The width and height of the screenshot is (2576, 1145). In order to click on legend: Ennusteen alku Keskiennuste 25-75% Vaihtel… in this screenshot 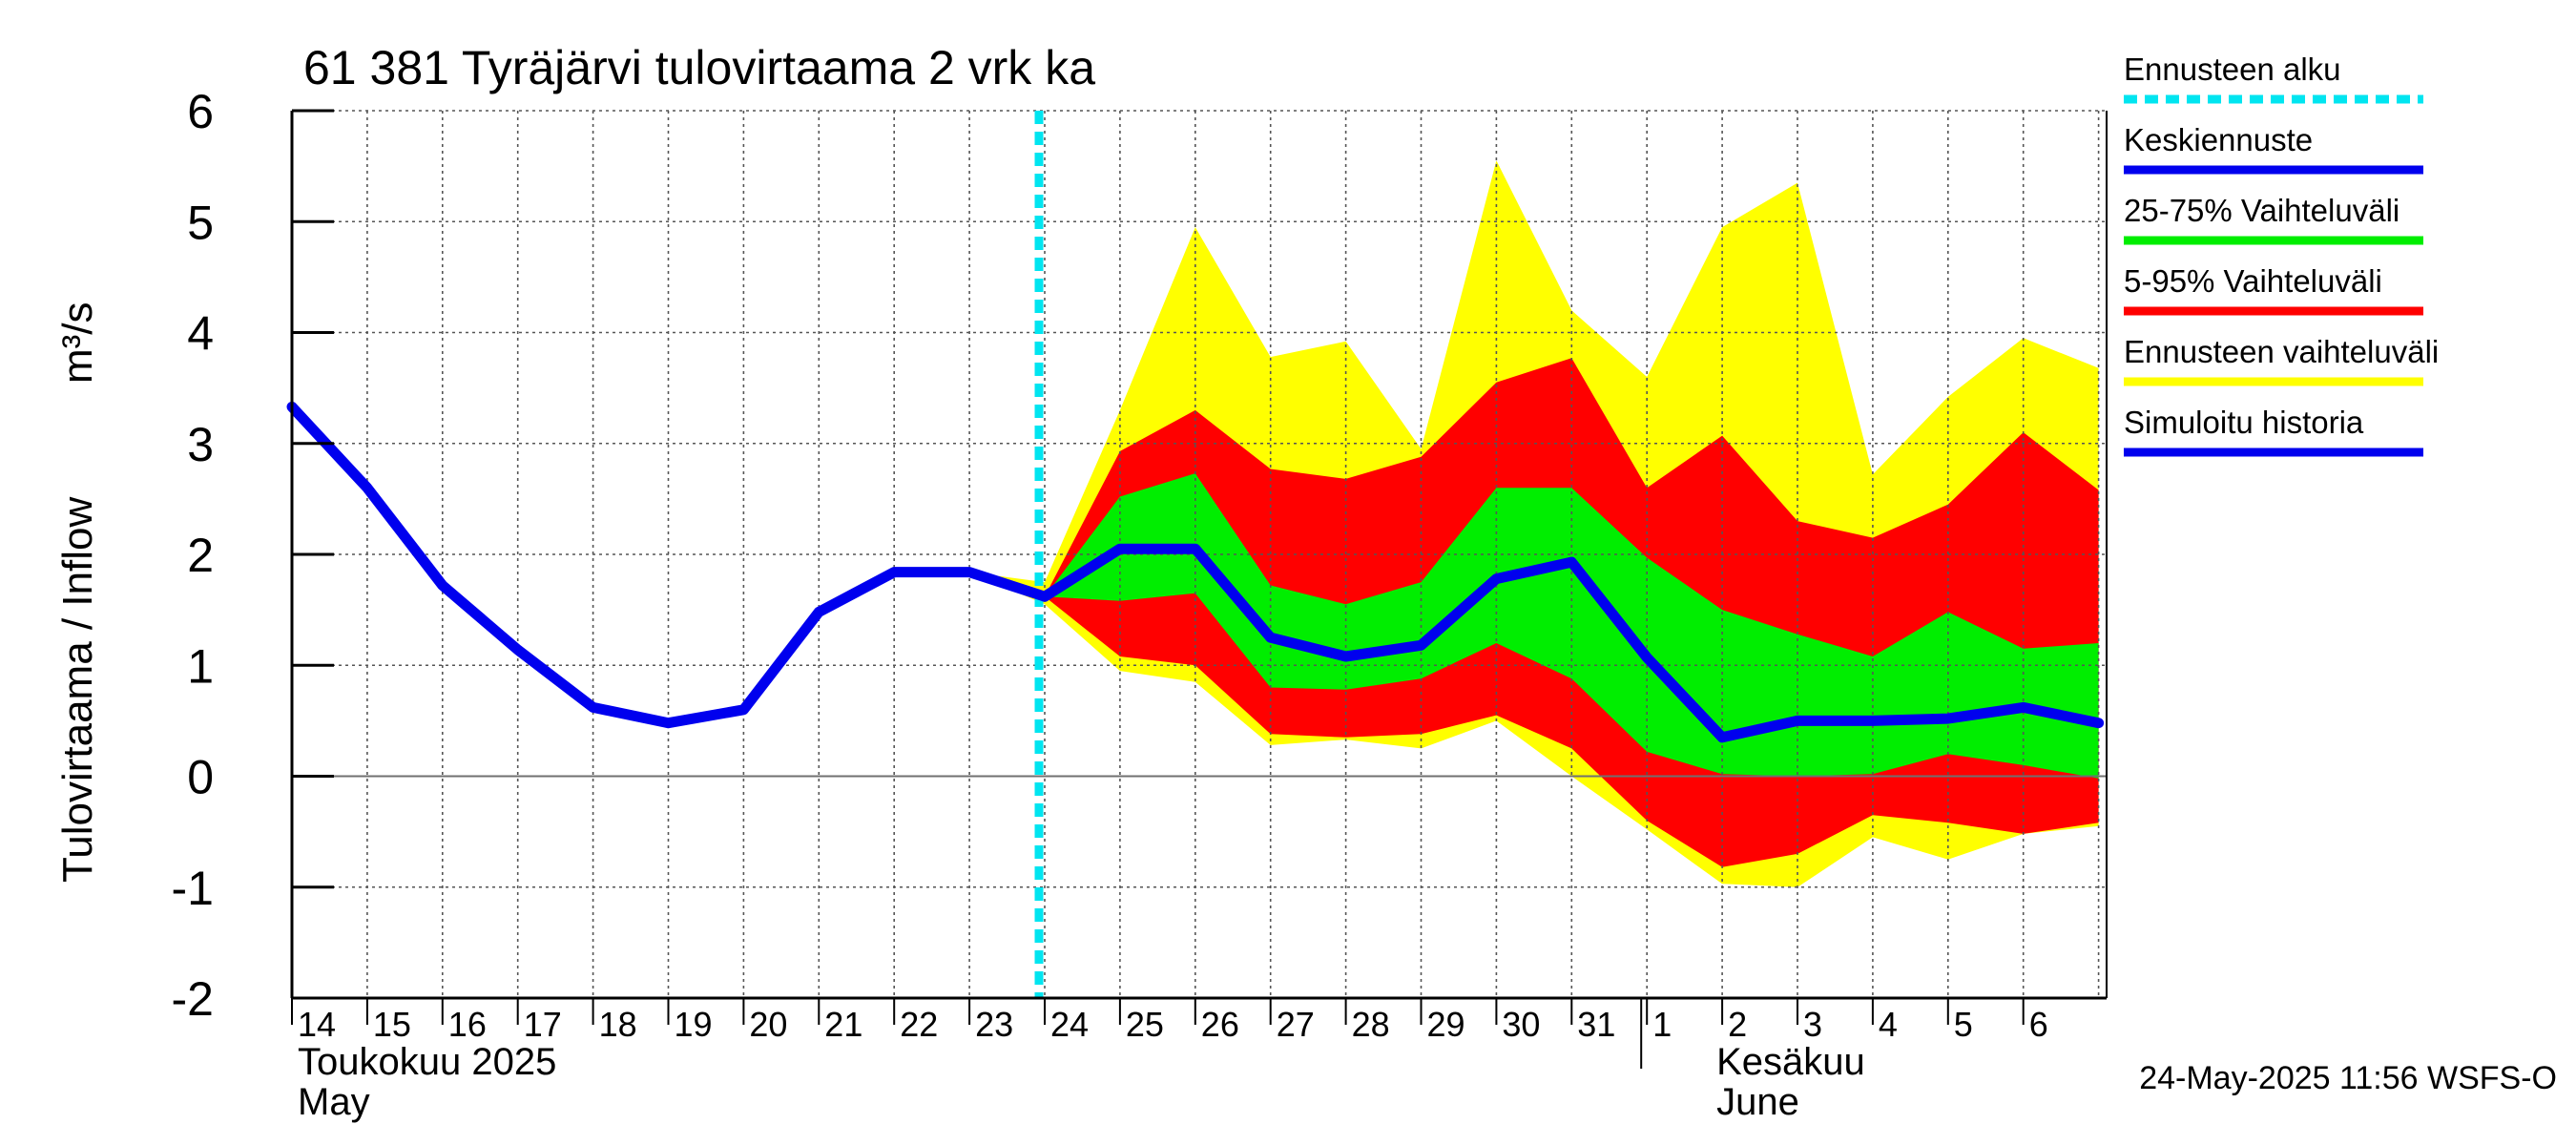, I will do `click(2281, 255)`.